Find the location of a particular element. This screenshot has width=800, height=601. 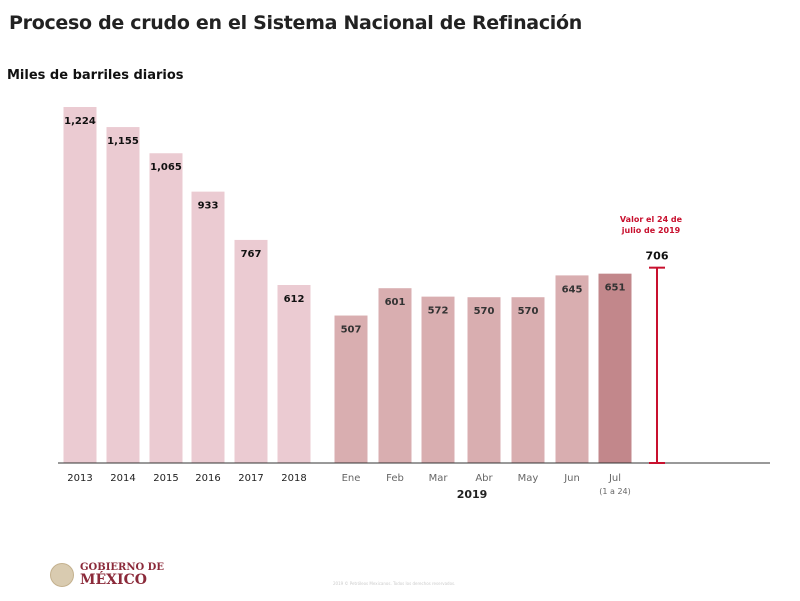

data-label-Jun: 645 is located at coordinates (572, 289).